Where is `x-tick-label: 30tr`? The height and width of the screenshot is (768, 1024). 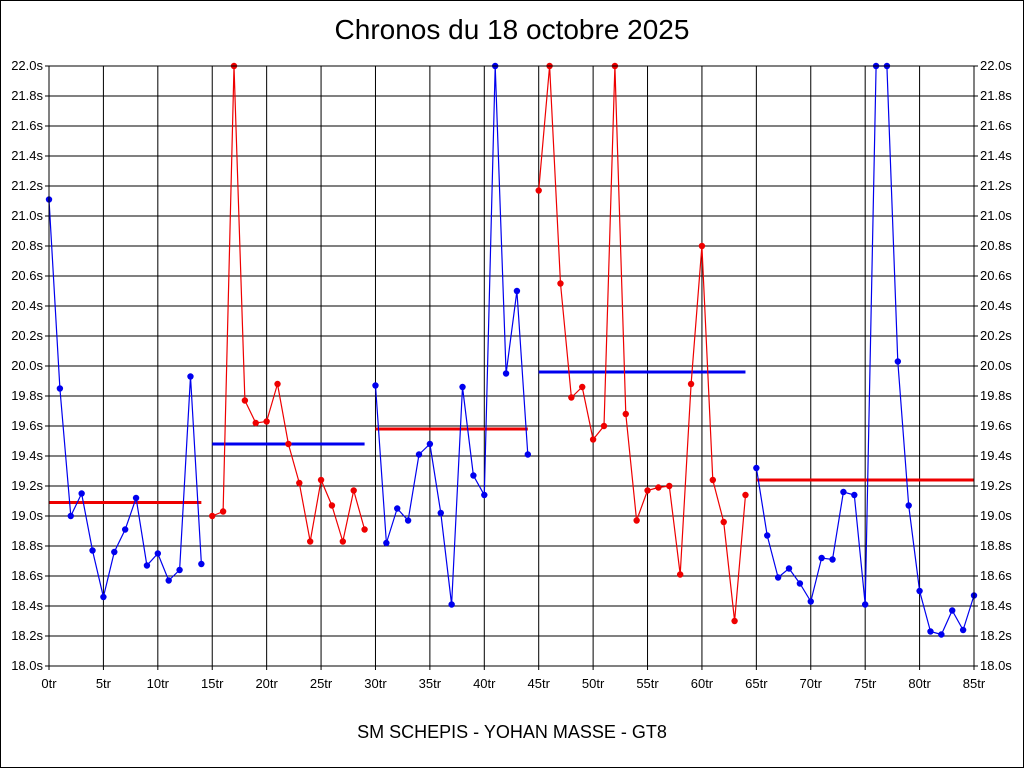
x-tick-label: 30tr is located at coordinates (375, 683).